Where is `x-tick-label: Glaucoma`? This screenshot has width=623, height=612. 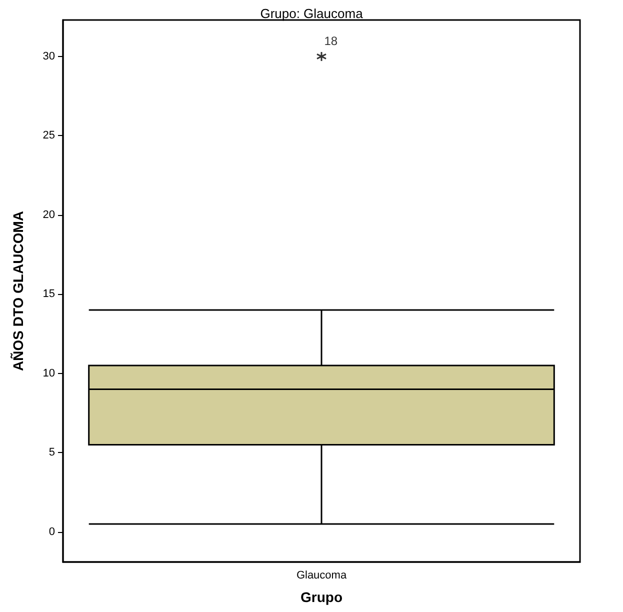
x-tick-label: Glaucoma is located at coordinates (322, 576).